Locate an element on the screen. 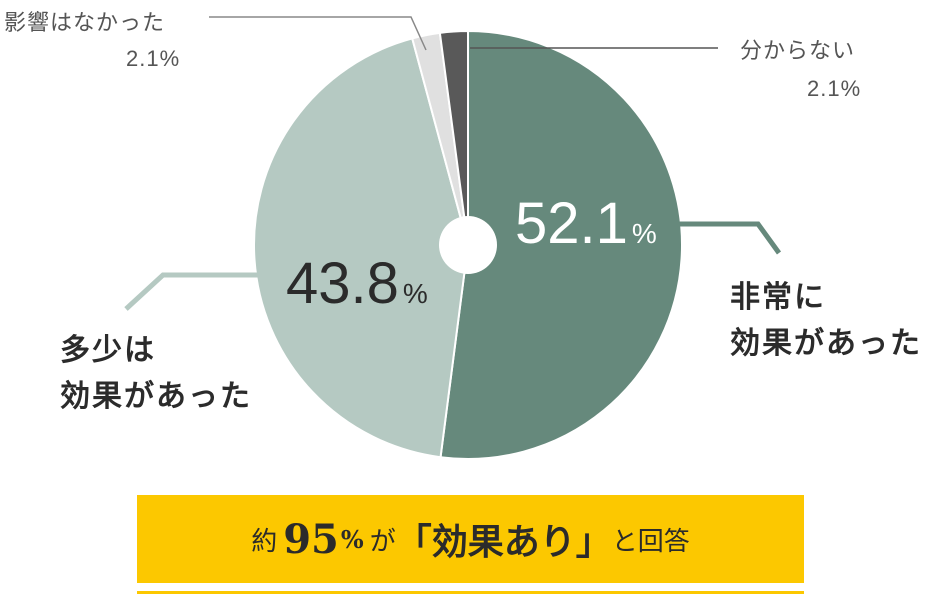  banner-number: 95 is located at coordinates (311, 539).